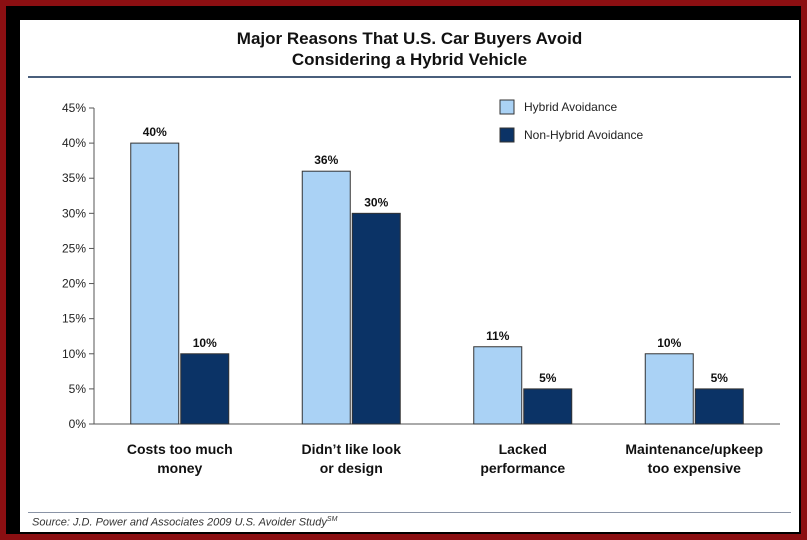 The width and height of the screenshot is (807, 540). Describe the element at coordinates (522, 468) in the screenshot. I see `category-label: performance` at that location.